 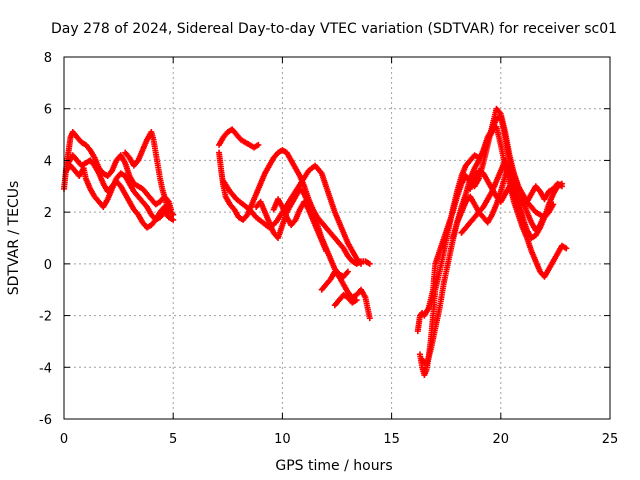 What do you see at coordinates (282, 439) in the screenshot?
I see `x-tick-label: 10` at bounding box center [282, 439].